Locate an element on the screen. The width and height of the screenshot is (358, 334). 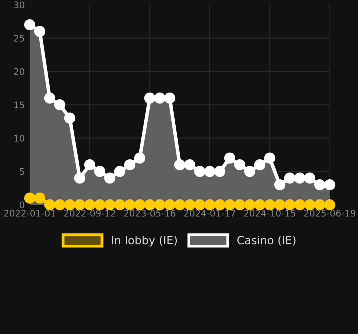
y-tick-label: 0 is located at coordinates (22, 205).